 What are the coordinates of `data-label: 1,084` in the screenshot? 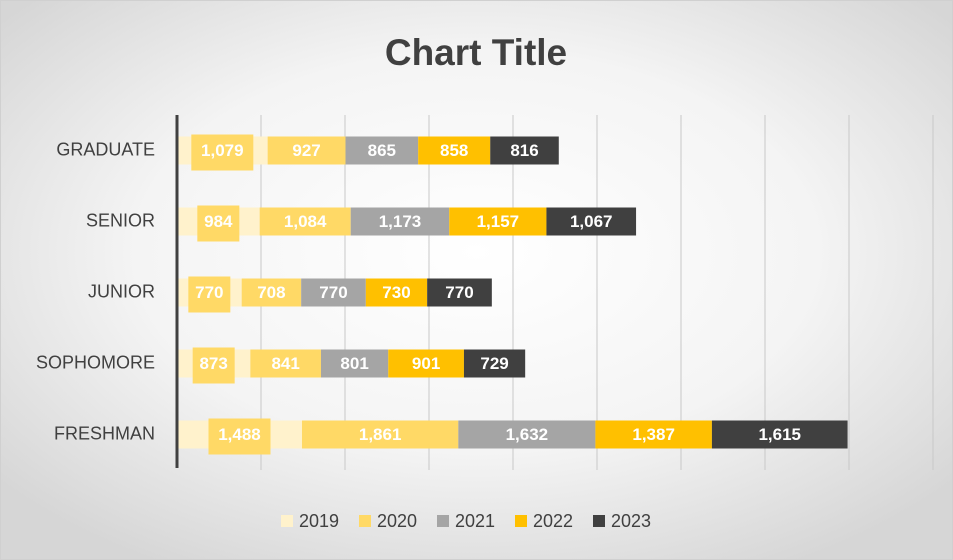 It's located at (305, 221).